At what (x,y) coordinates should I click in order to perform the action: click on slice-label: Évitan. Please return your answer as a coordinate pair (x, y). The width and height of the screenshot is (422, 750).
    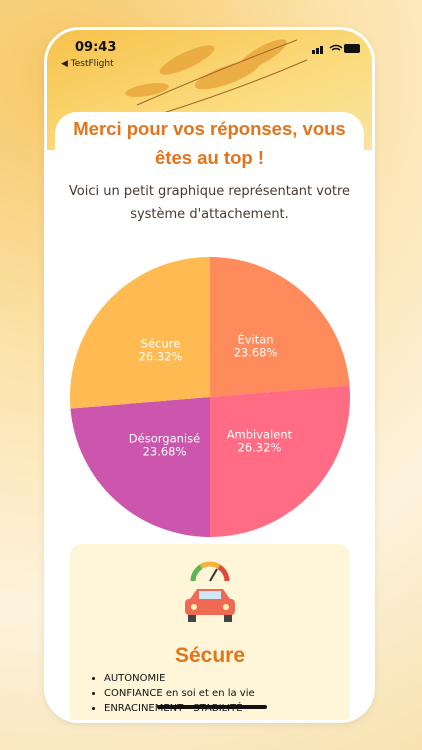
    Looking at the image, I should click on (255, 339).